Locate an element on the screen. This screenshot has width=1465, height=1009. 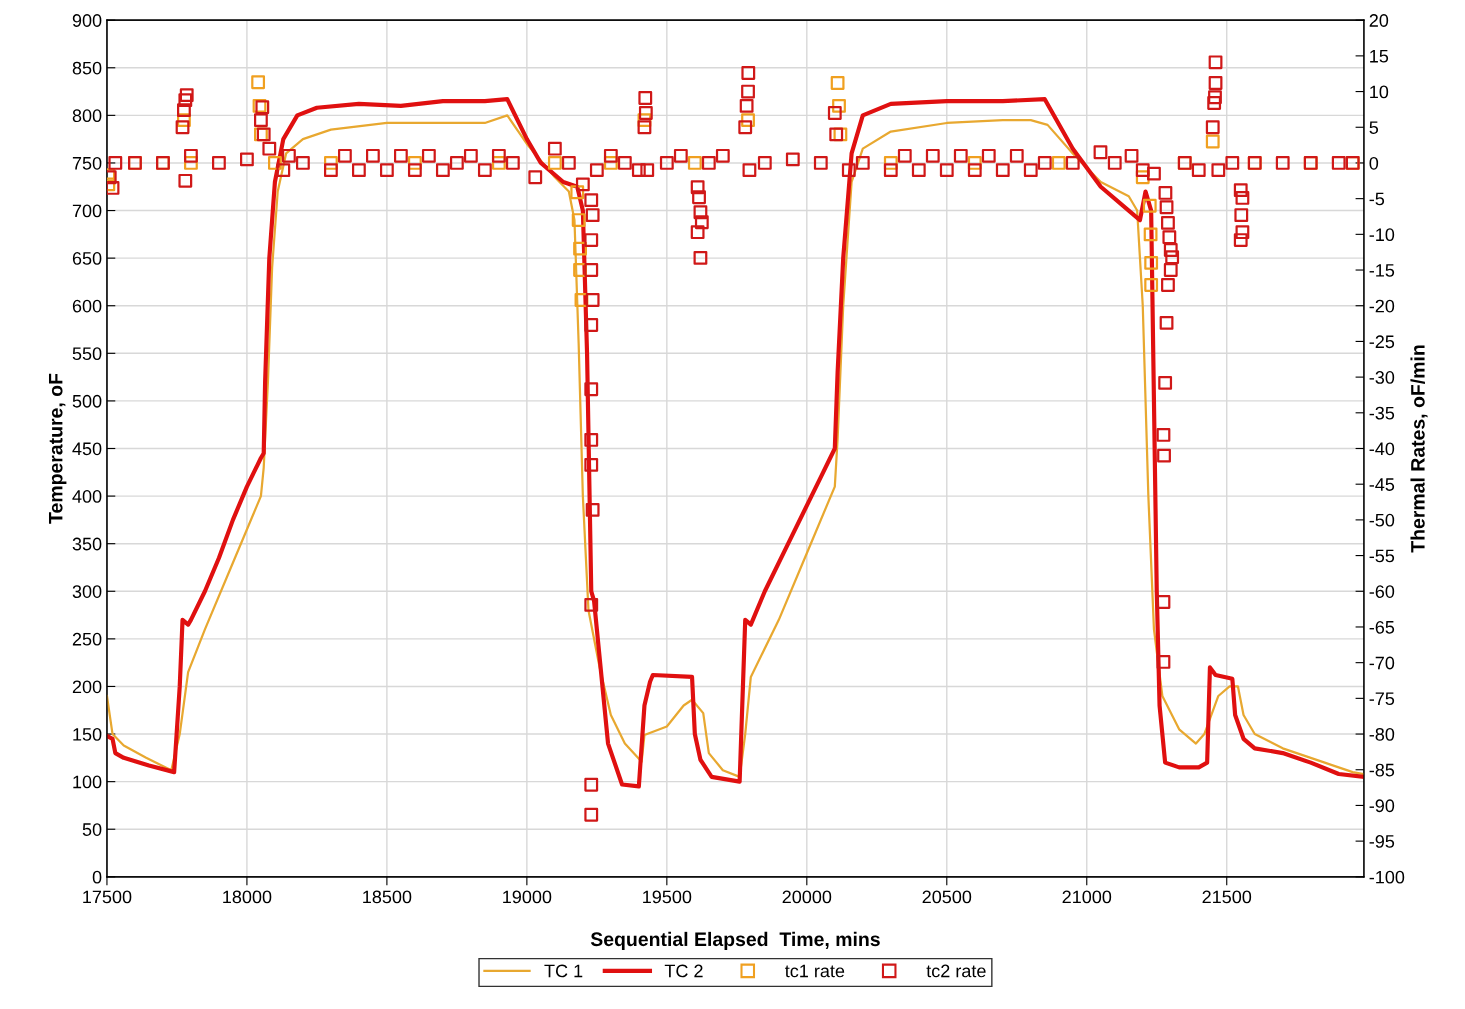
y-axis-title: Temperature, oF is located at coordinates (57, 448).